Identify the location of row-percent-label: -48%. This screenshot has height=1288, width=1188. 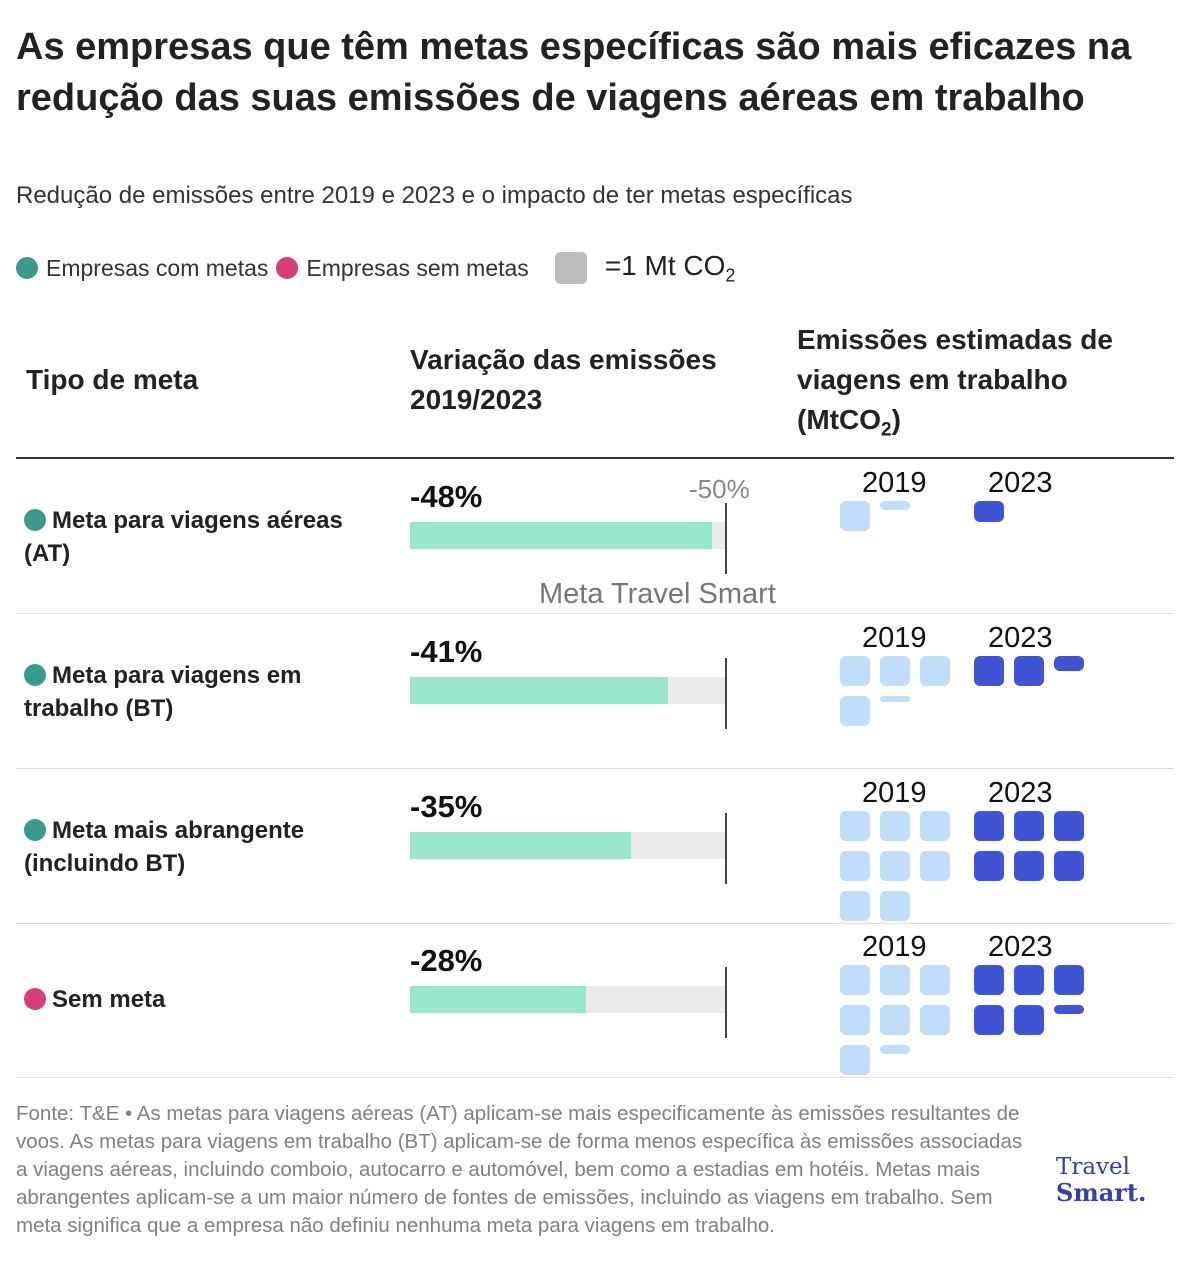
(446, 496).